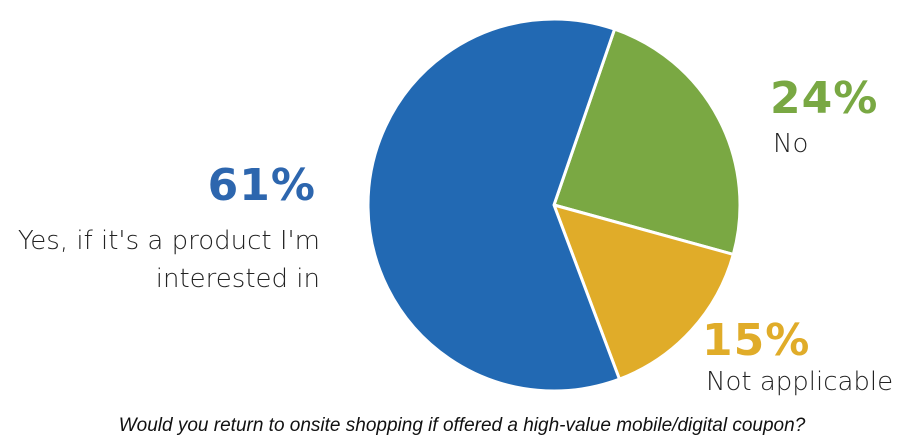 The height and width of the screenshot is (442, 924). What do you see at coordinates (647, 141) in the screenshot?
I see `pie-slice-no` at bounding box center [647, 141].